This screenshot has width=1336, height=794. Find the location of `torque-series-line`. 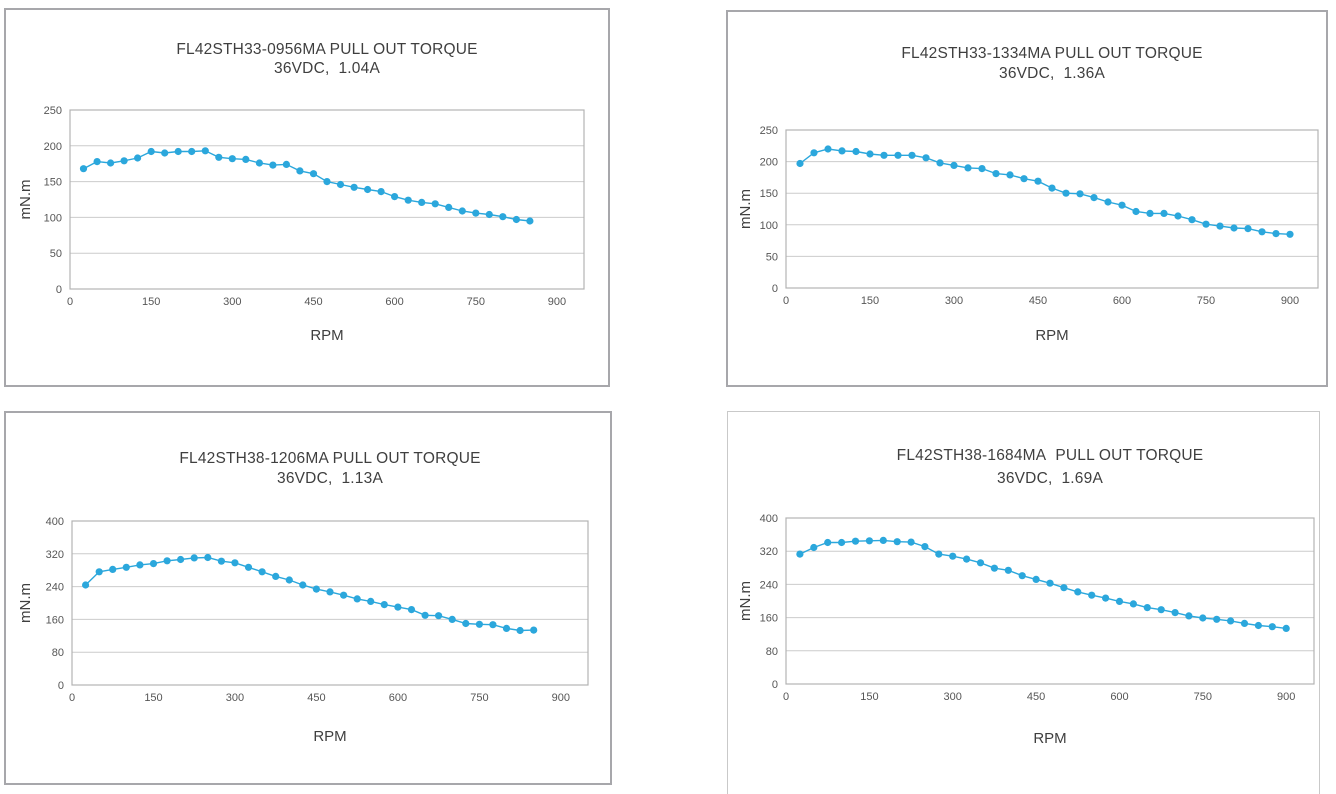

torque-series-line is located at coordinates (306, 186).